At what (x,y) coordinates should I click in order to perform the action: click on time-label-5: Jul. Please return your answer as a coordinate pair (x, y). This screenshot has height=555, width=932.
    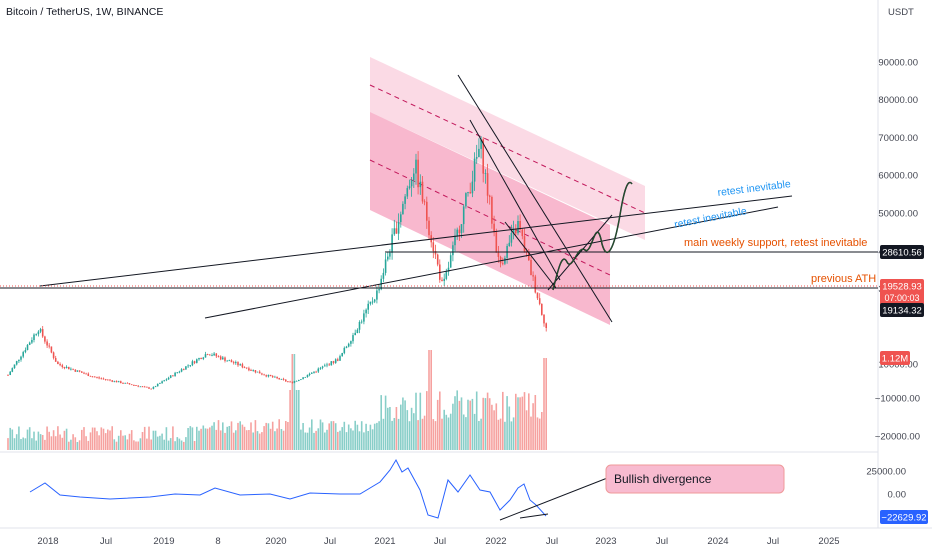
    Looking at the image, I should click on (330, 541).